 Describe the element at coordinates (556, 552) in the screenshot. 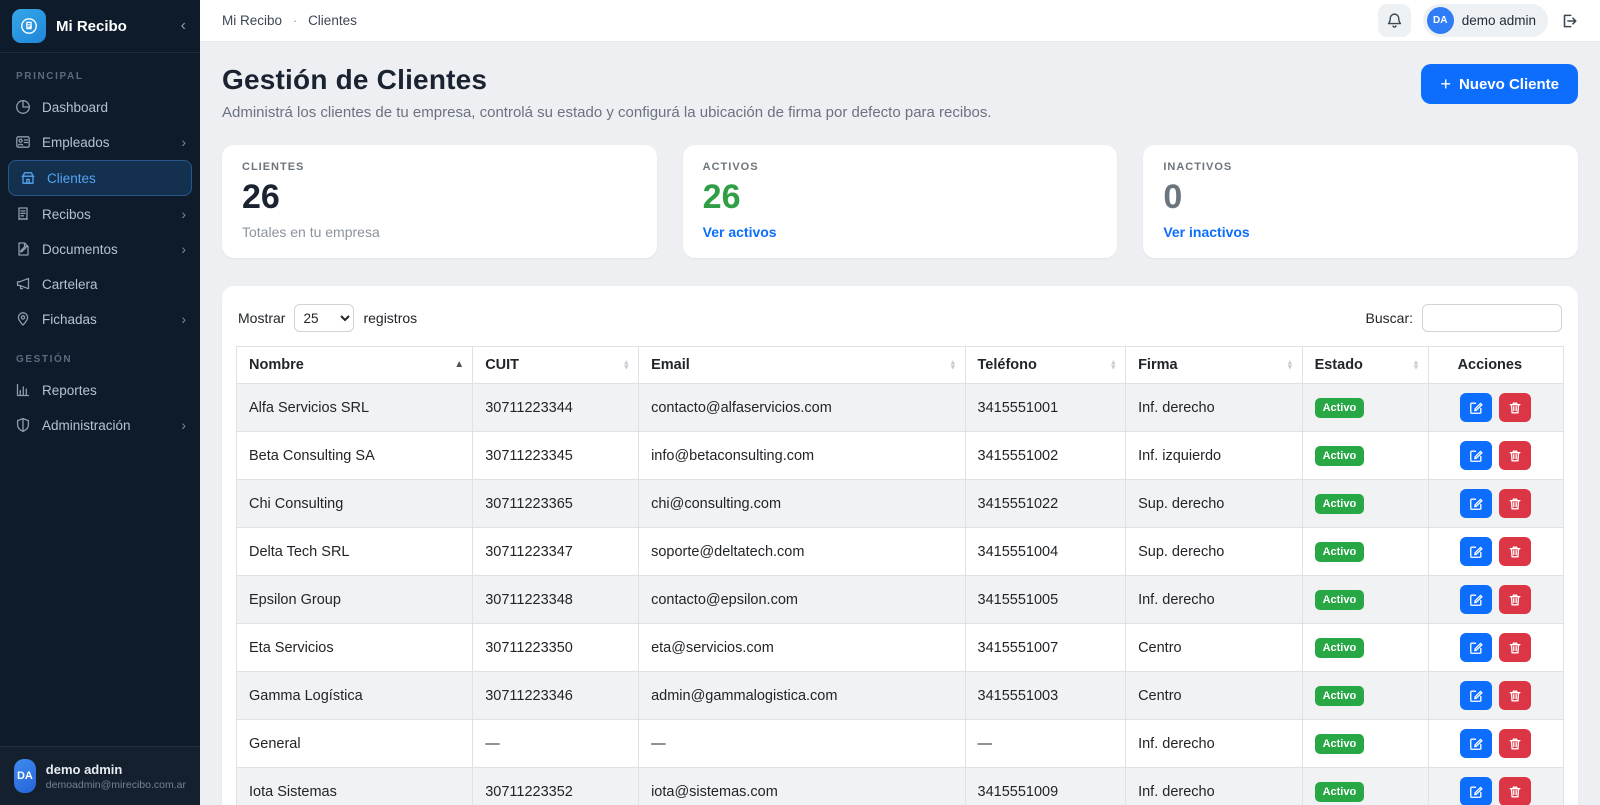

I see `cell-cuit: 30711223347` at that location.